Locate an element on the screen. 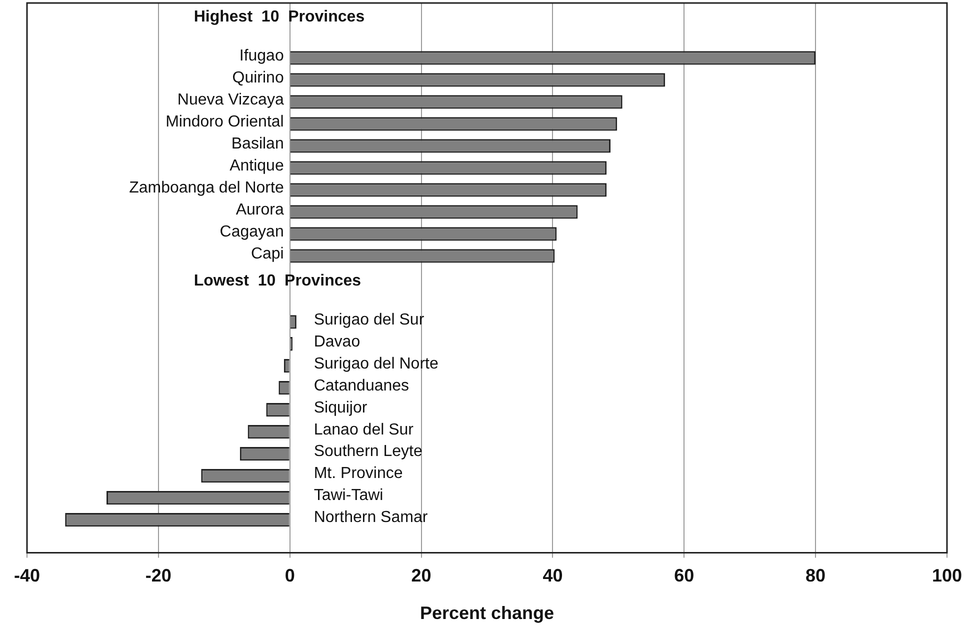 The width and height of the screenshot is (970, 629). x-tick-label: 40 is located at coordinates (552, 576).